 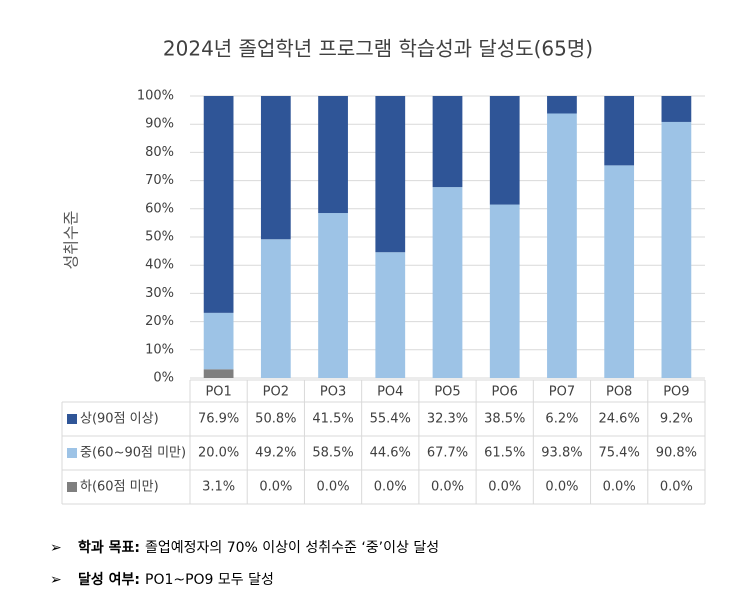 I want to click on y-tick-label: 40%, so click(x=159, y=265).